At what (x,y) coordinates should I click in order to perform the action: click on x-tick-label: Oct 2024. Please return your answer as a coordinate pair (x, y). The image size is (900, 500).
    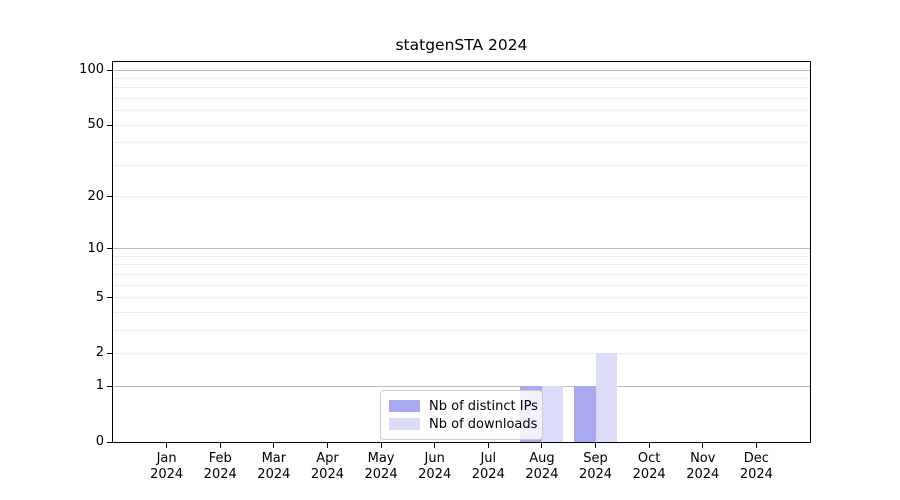
    Looking at the image, I should click on (649, 467).